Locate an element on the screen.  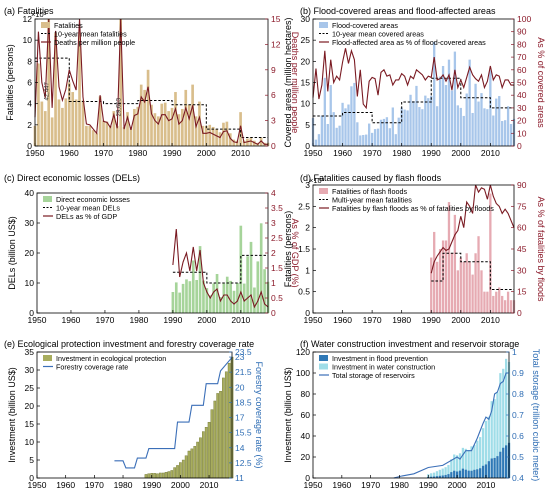
plot-frame is located at coordinates (134, 415).